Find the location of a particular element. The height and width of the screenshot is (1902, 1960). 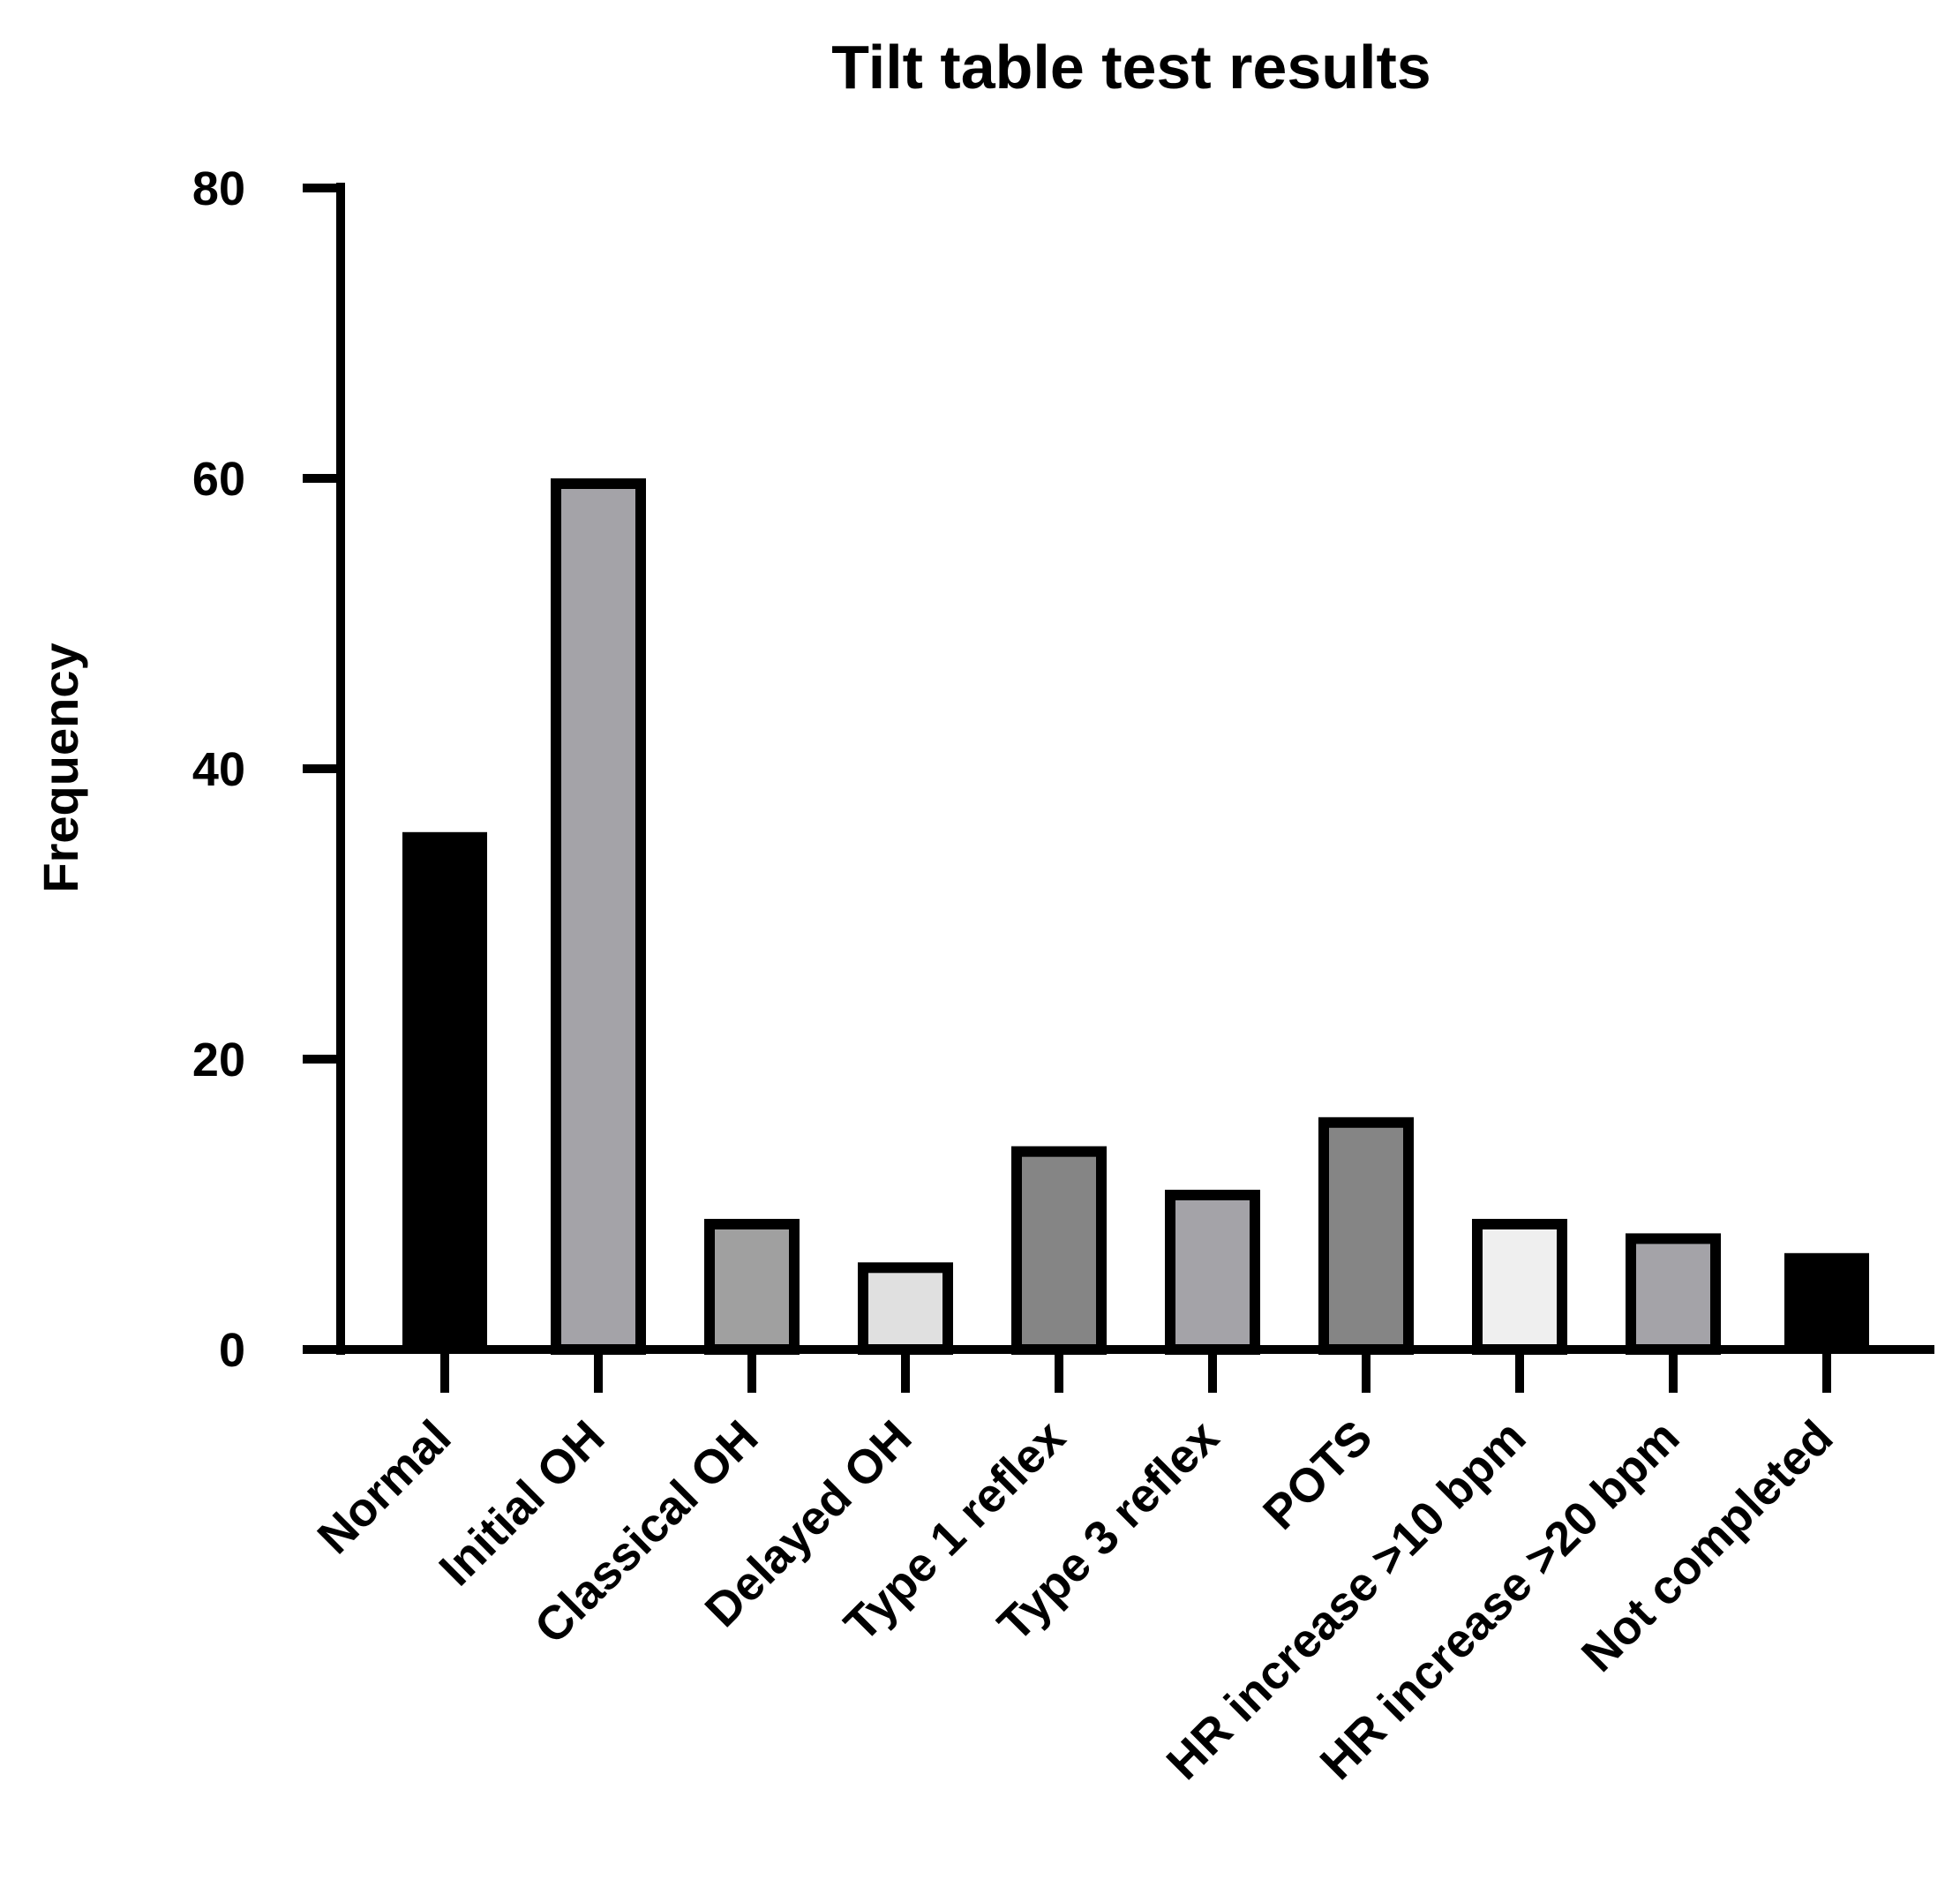

y-tick-label: 20 is located at coordinates (219, 1060).